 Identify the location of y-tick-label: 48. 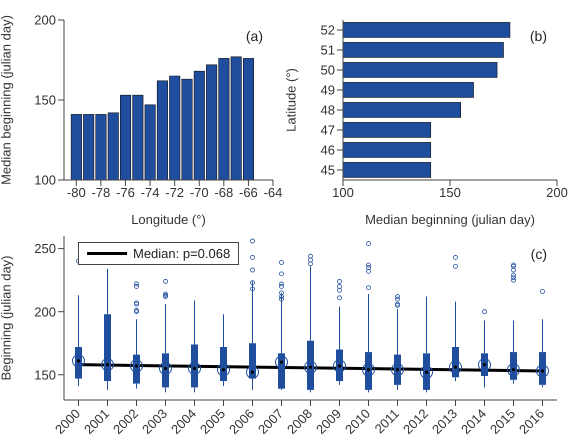
(327, 110).